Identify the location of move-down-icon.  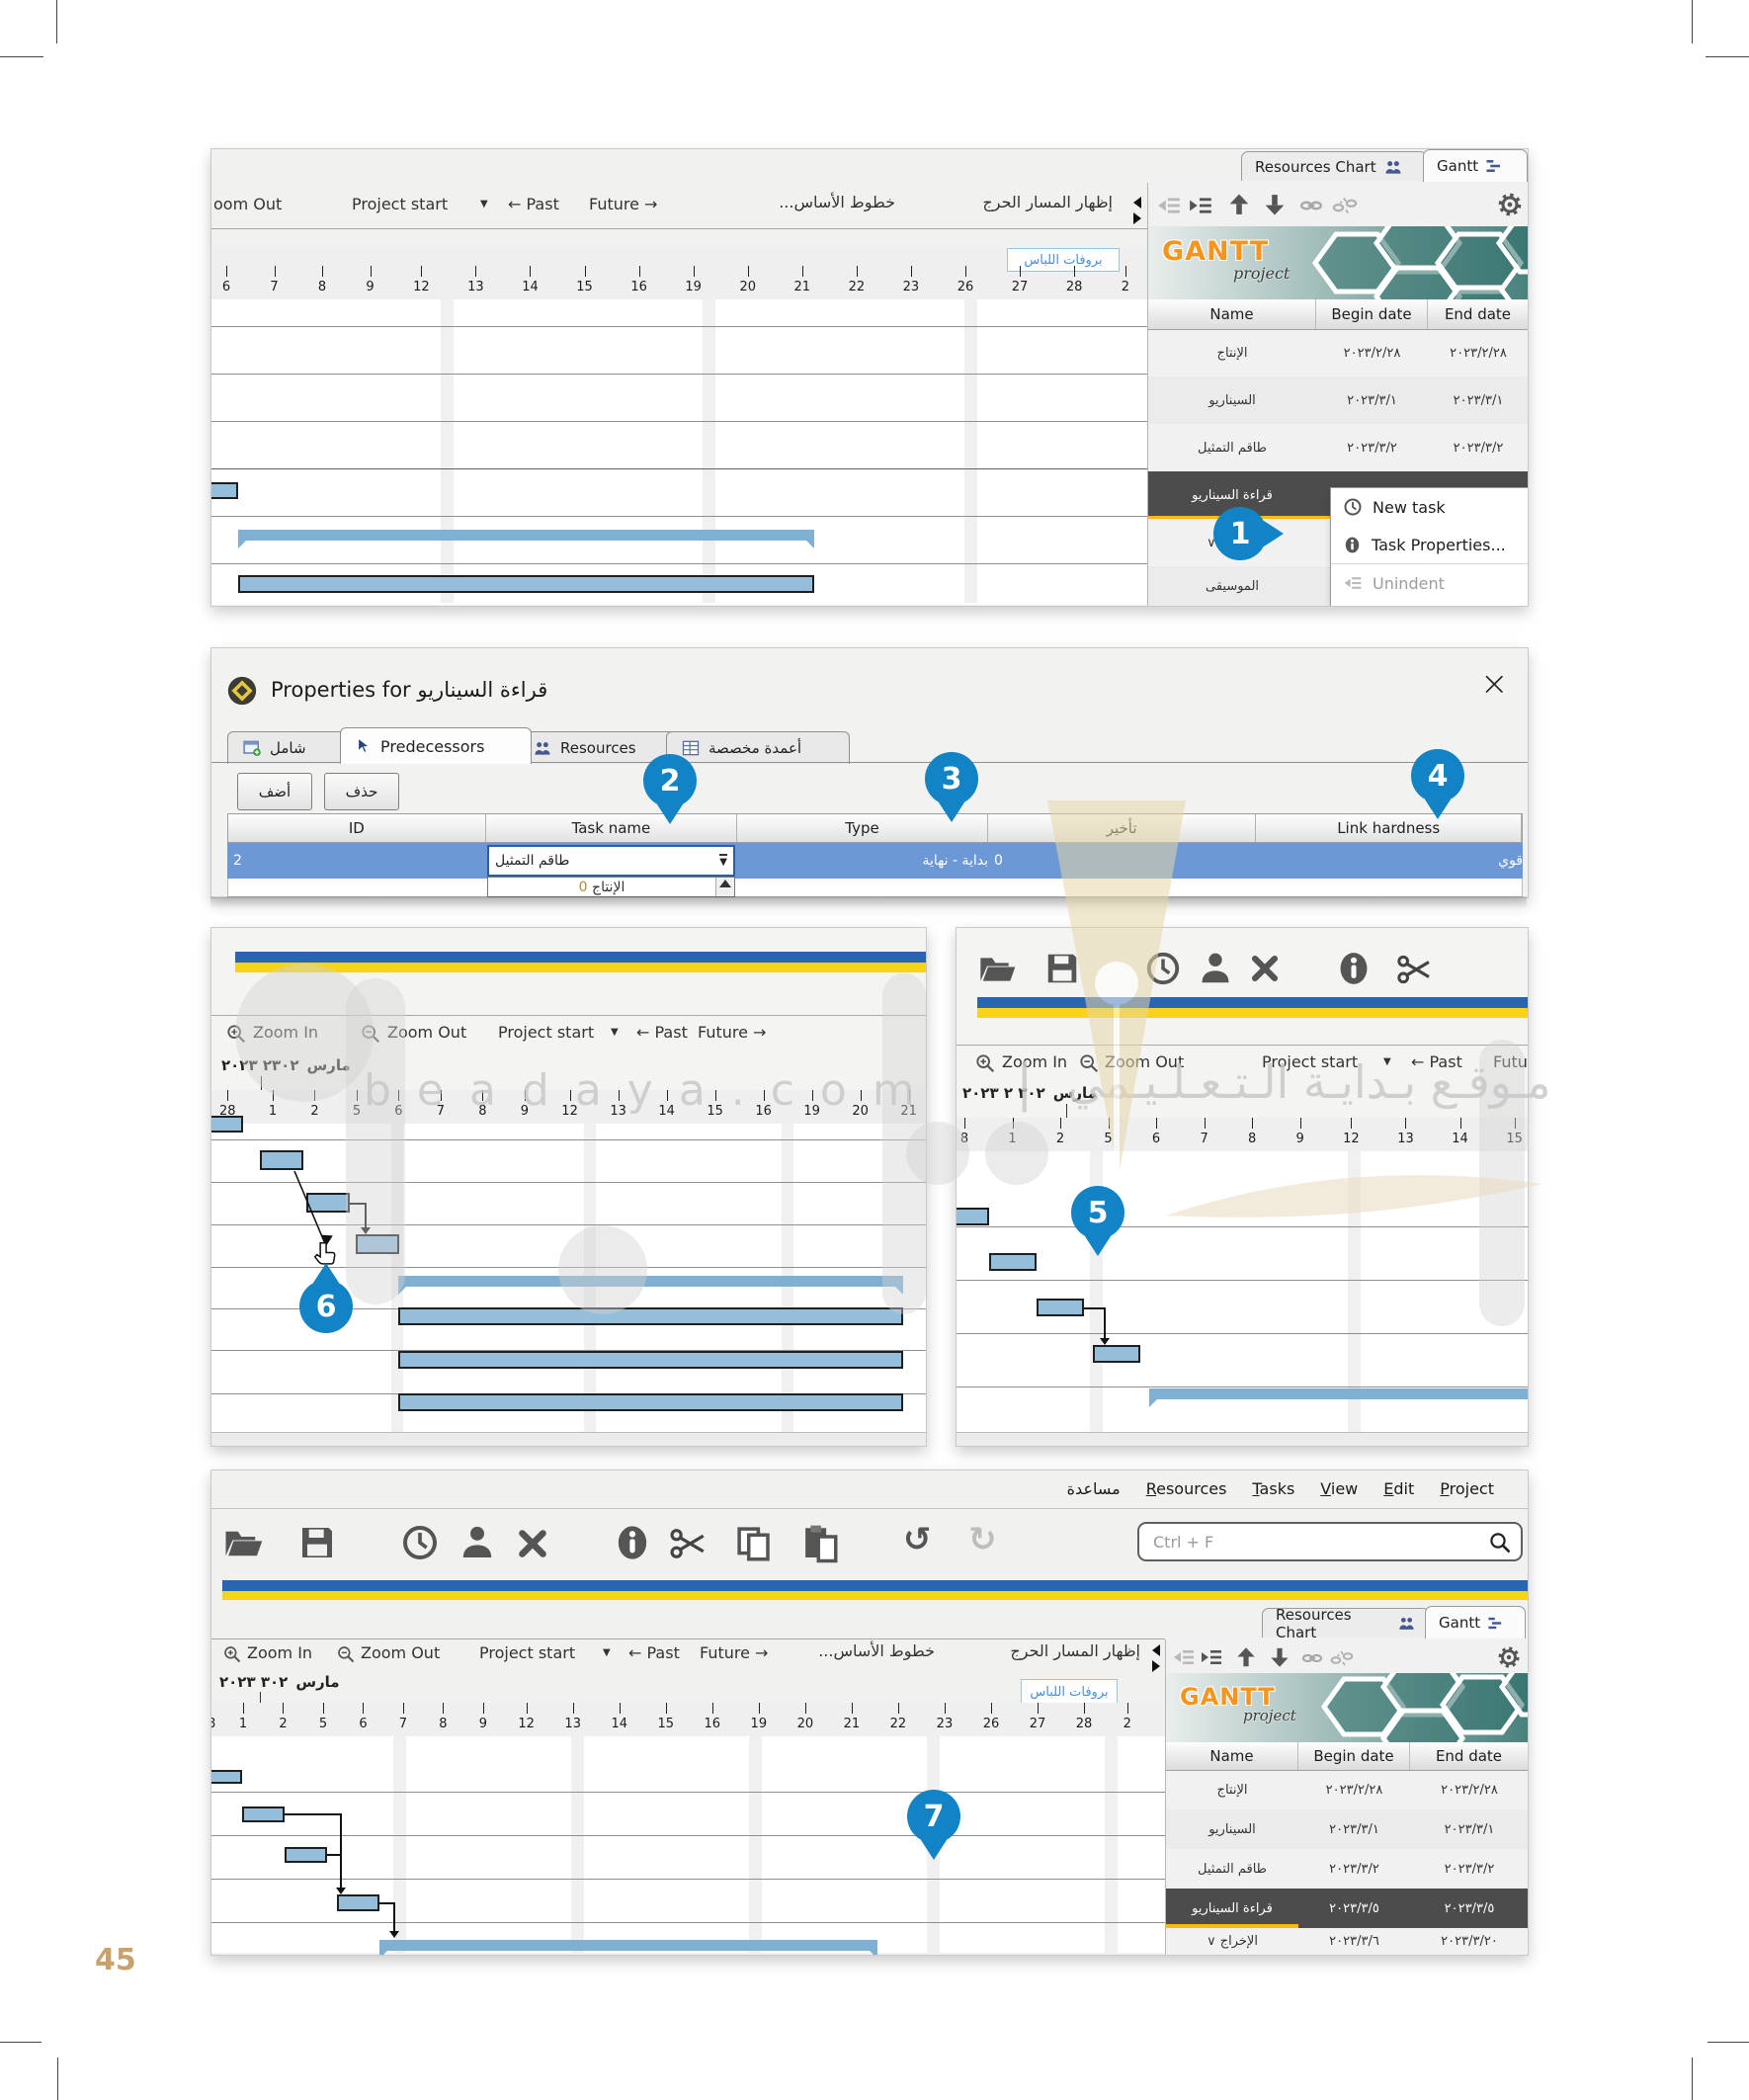
(1280, 1657).